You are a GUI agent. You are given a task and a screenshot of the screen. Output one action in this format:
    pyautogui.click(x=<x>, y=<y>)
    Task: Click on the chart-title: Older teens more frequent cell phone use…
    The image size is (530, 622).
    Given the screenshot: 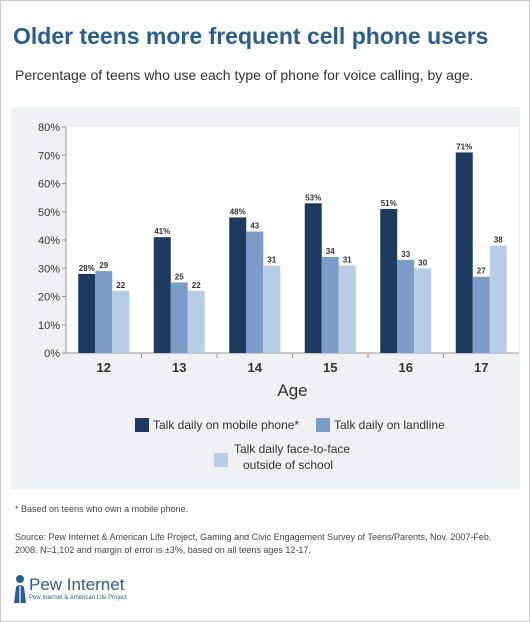 What is the action you would take?
    pyautogui.click(x=251, y=36)
    